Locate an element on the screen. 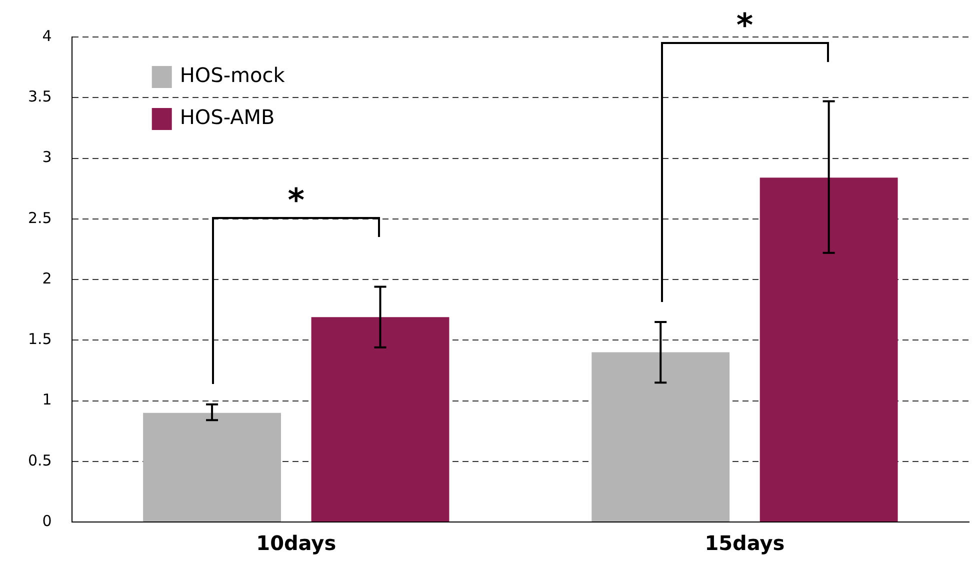 The image size is (979, 578). y-tick-label: 2 is located at coordinates (47, 278).